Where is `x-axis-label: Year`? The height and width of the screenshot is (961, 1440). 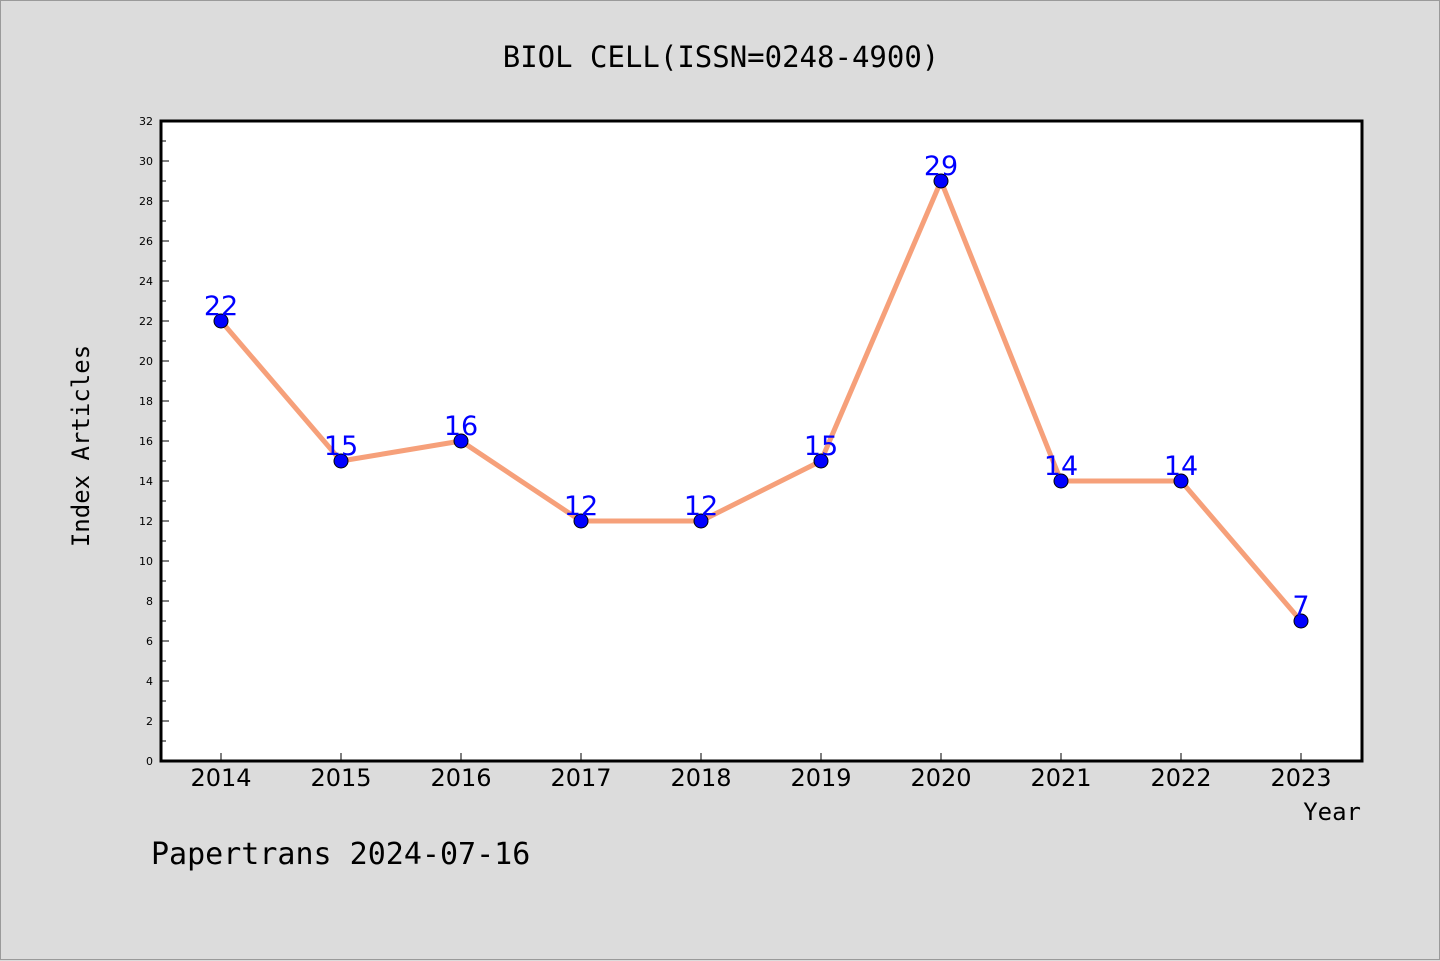
x-axis-label: Year is located at coordinates (1332, 812).